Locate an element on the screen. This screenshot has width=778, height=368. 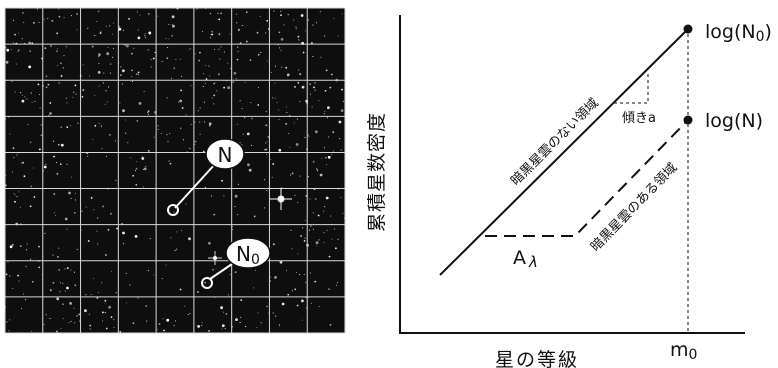
m0-tick-label: m0 is located at coordinates (683, 351).